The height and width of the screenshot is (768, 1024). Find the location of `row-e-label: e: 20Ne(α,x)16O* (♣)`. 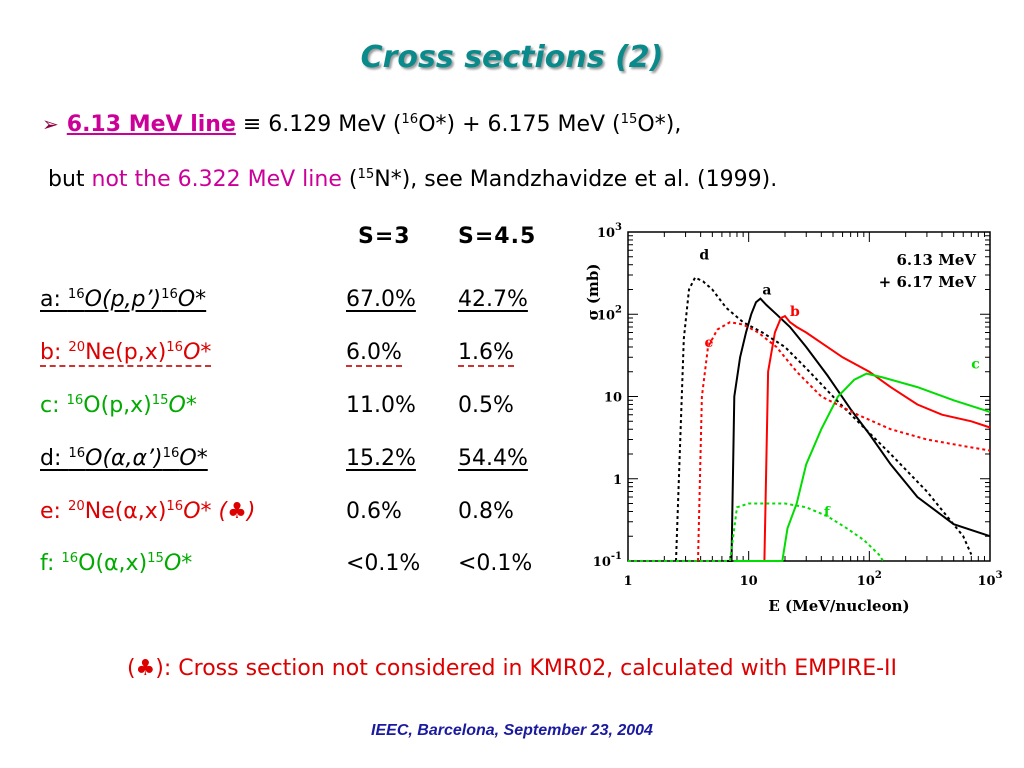

row-e-label: e: 20Ne(α,x)16O* (♣) is located at coordinates (147, 511).